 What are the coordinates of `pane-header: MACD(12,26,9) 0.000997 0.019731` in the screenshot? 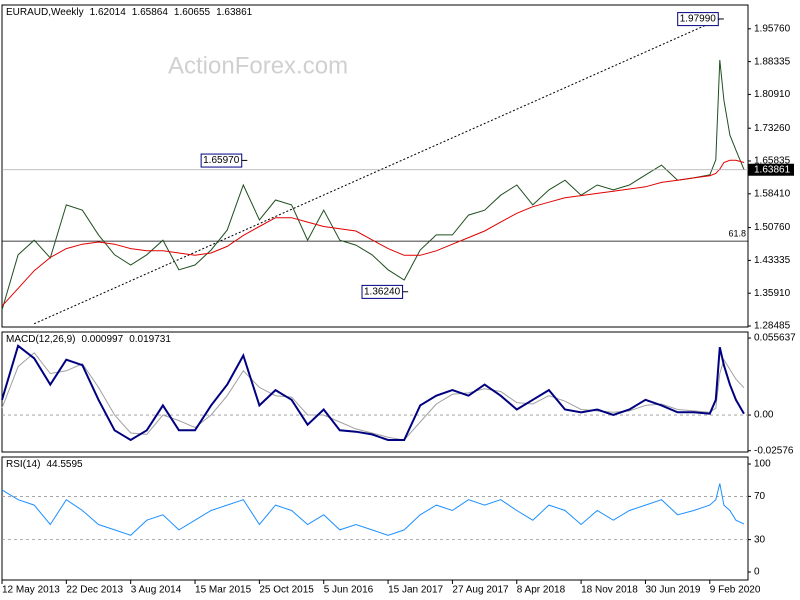 It's located at (88, 339).